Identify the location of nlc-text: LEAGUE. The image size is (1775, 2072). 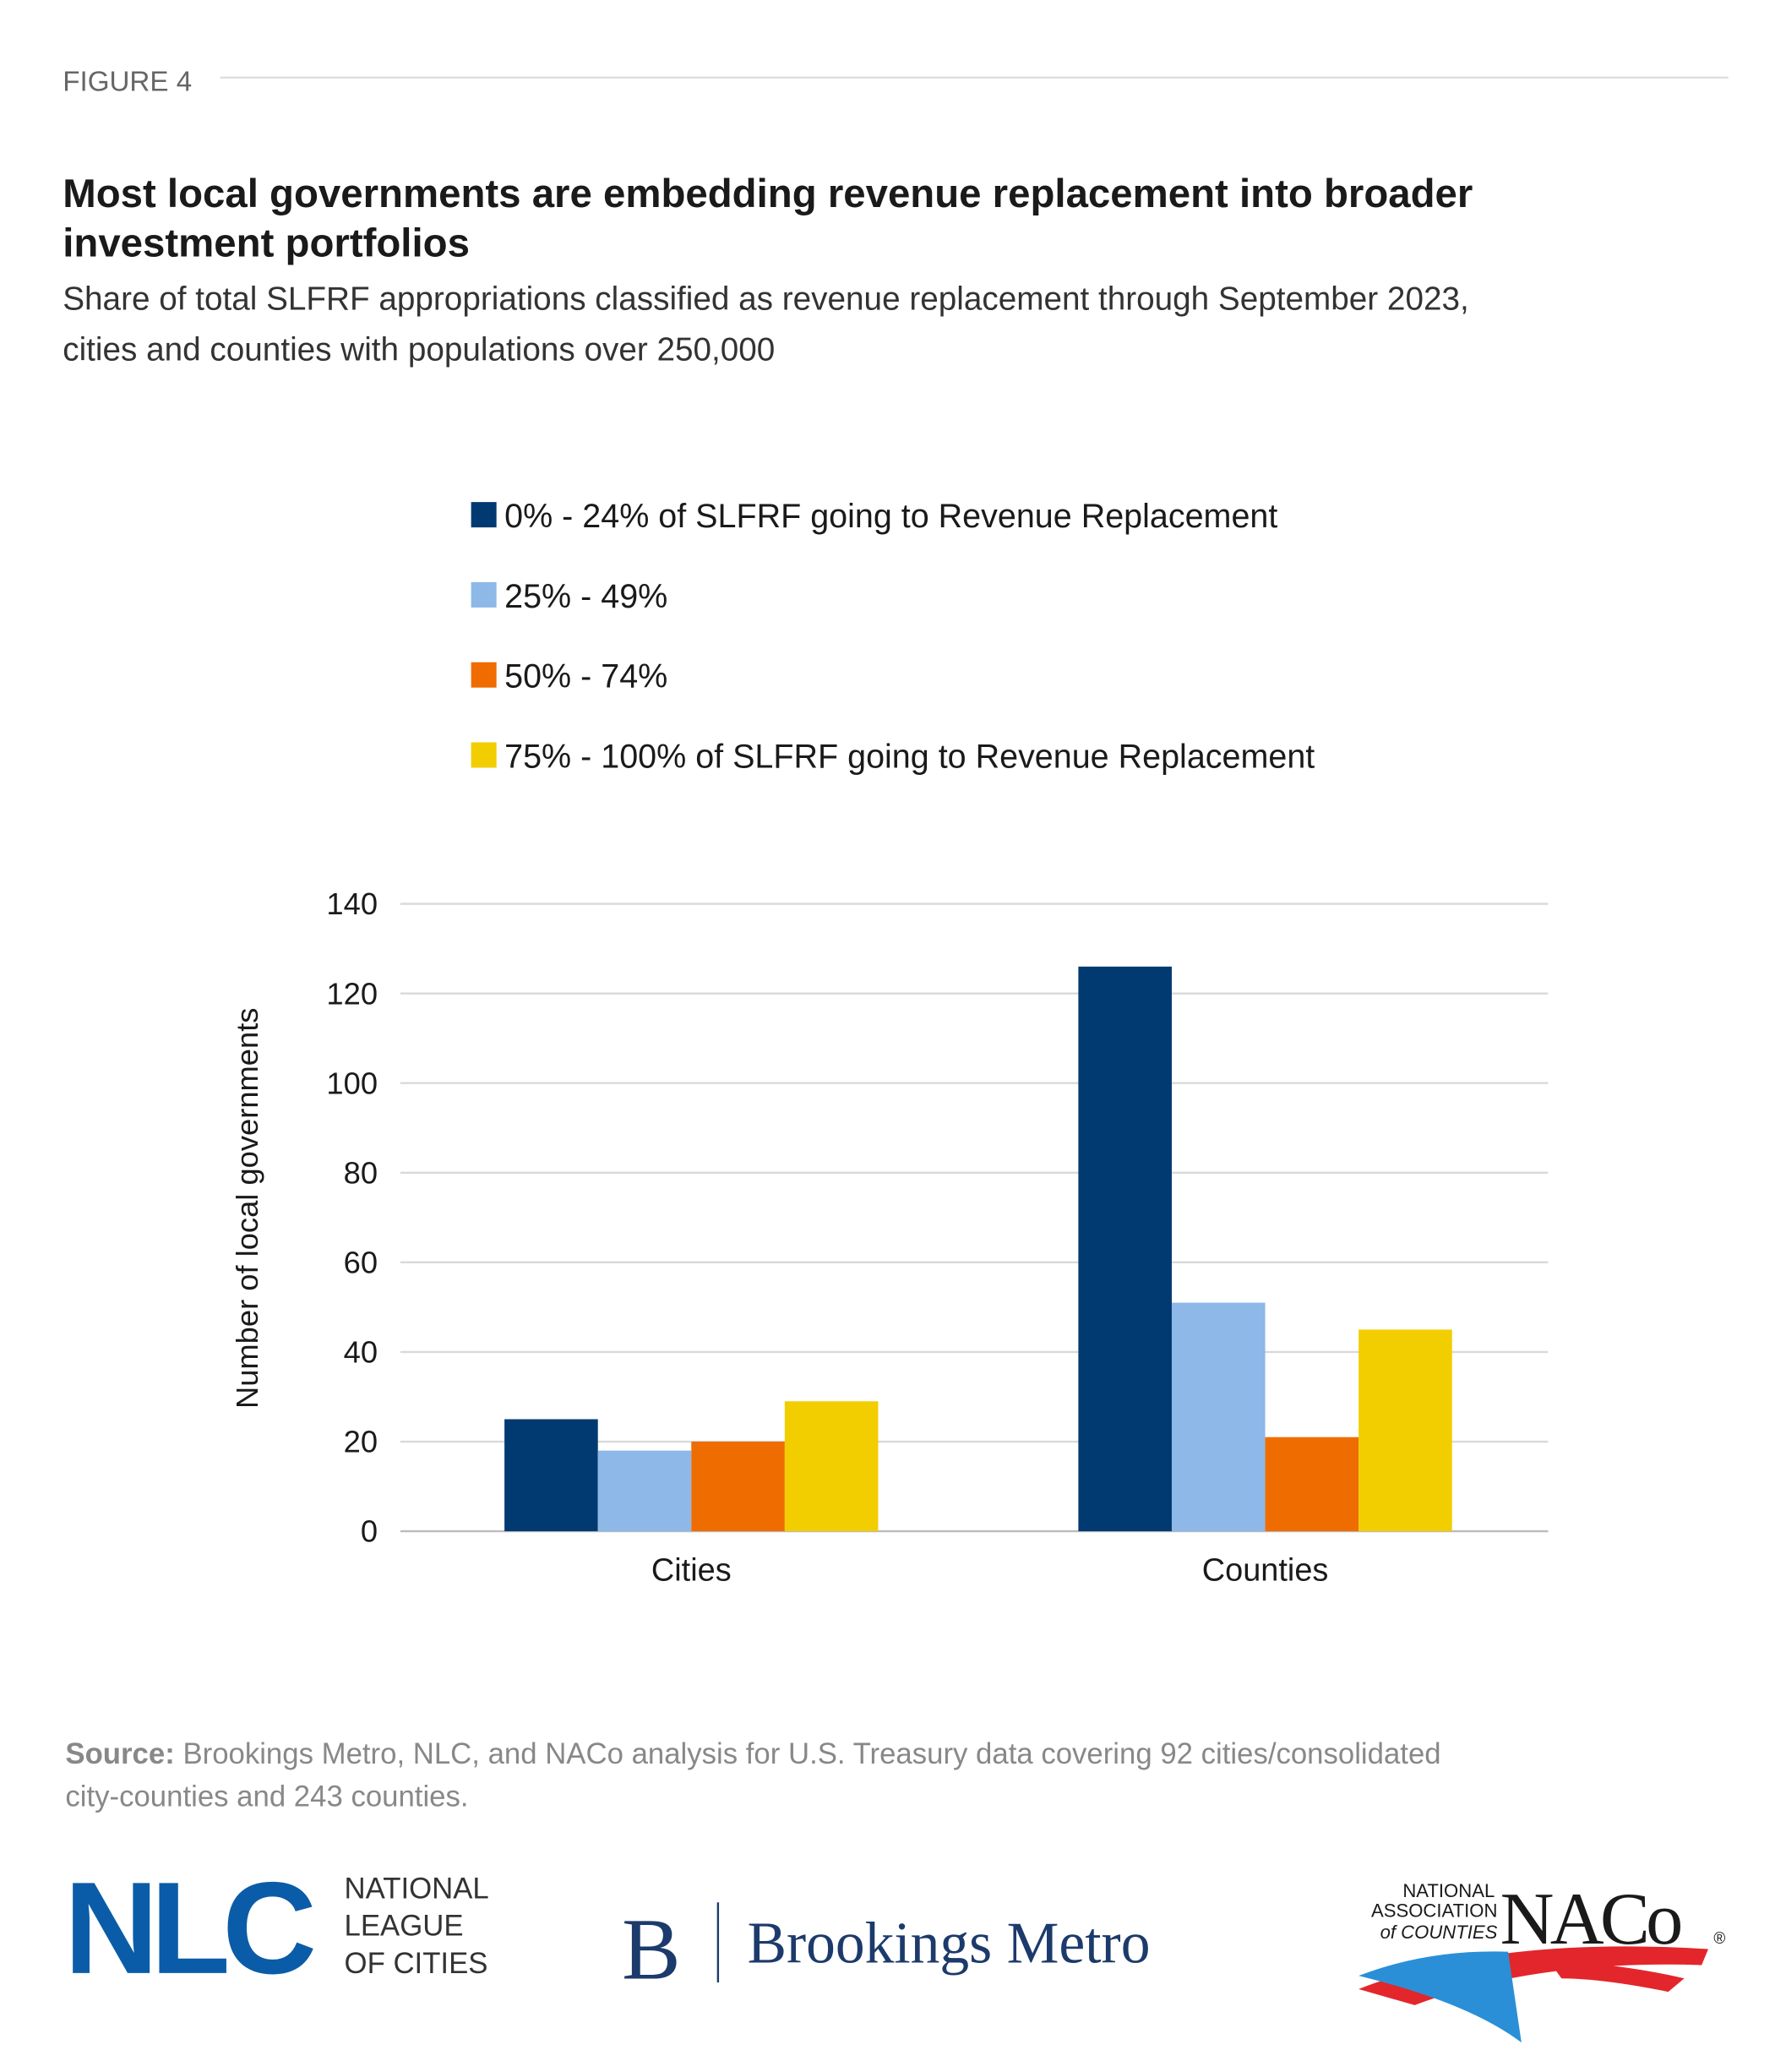
(405, 1927).